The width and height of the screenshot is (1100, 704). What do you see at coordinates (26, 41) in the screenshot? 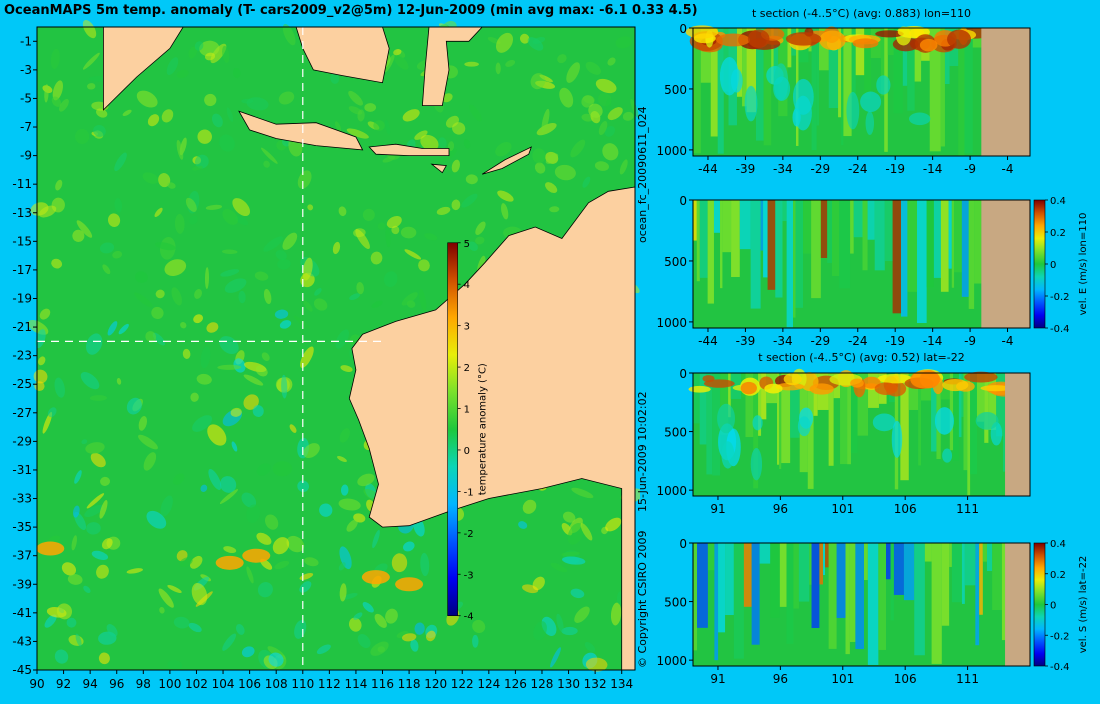
I see `map-y-tick: -1` at bounding box center [26, 41].